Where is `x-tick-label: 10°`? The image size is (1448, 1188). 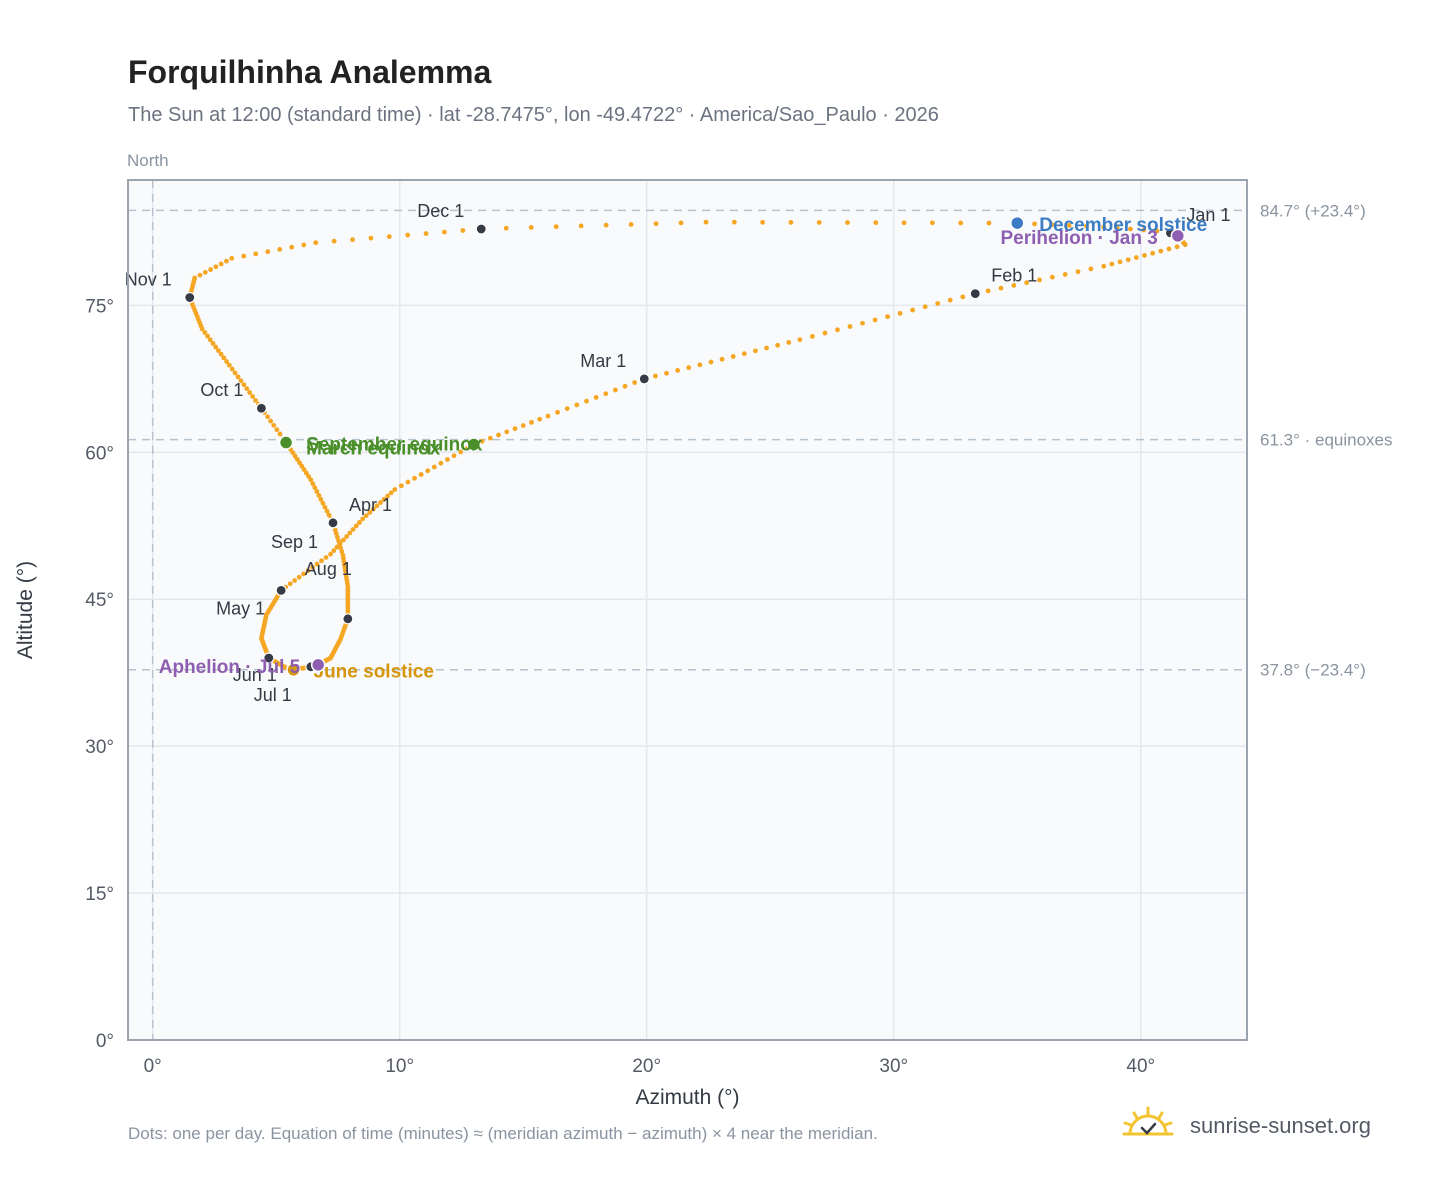
x-tick-label: 10° is located at coordinates (399, 1066).